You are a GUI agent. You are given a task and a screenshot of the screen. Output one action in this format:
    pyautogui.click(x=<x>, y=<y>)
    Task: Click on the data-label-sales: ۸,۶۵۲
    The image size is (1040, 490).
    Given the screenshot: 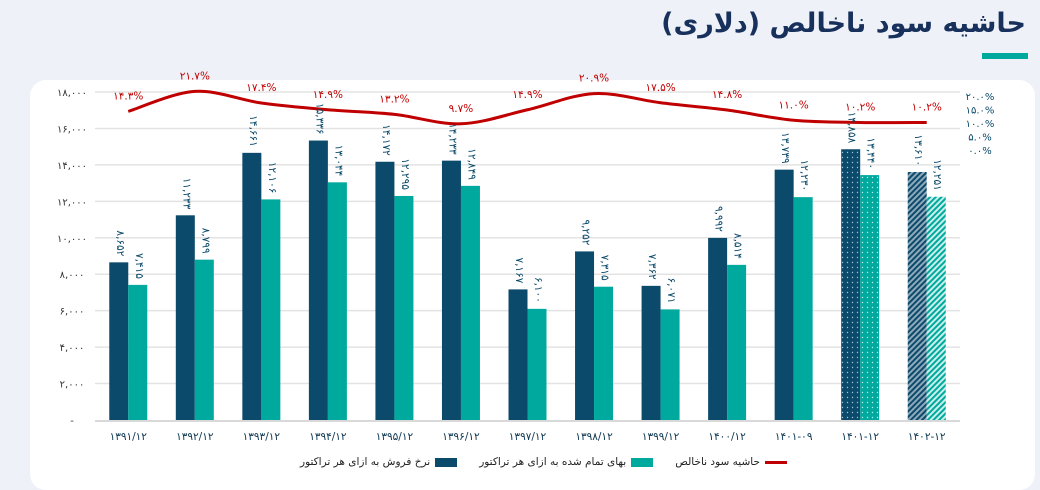 What is the action you would take?
    pyautogui.click(x=120, y=243)
    